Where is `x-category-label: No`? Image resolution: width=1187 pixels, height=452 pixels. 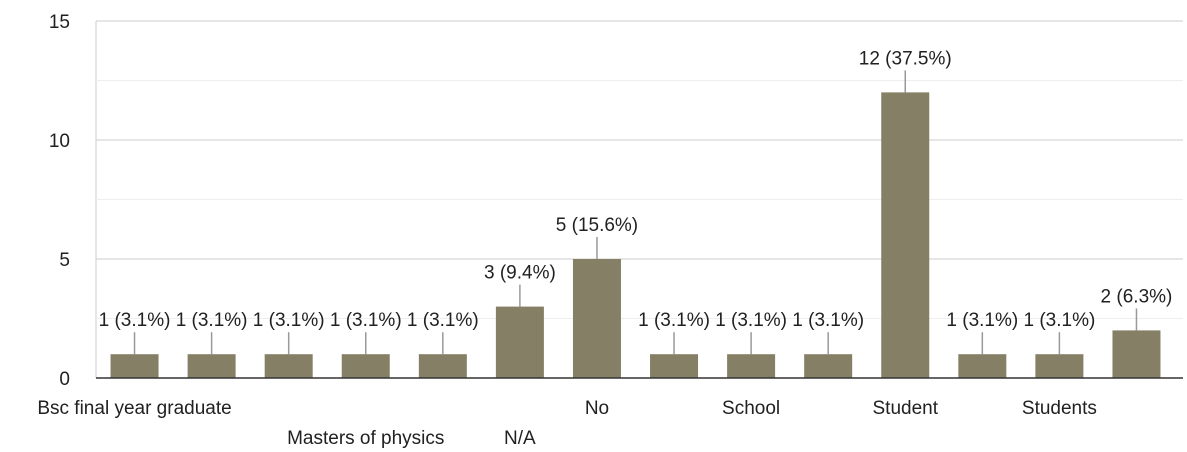
x-category-label: No is located at coordinates (597, 408).